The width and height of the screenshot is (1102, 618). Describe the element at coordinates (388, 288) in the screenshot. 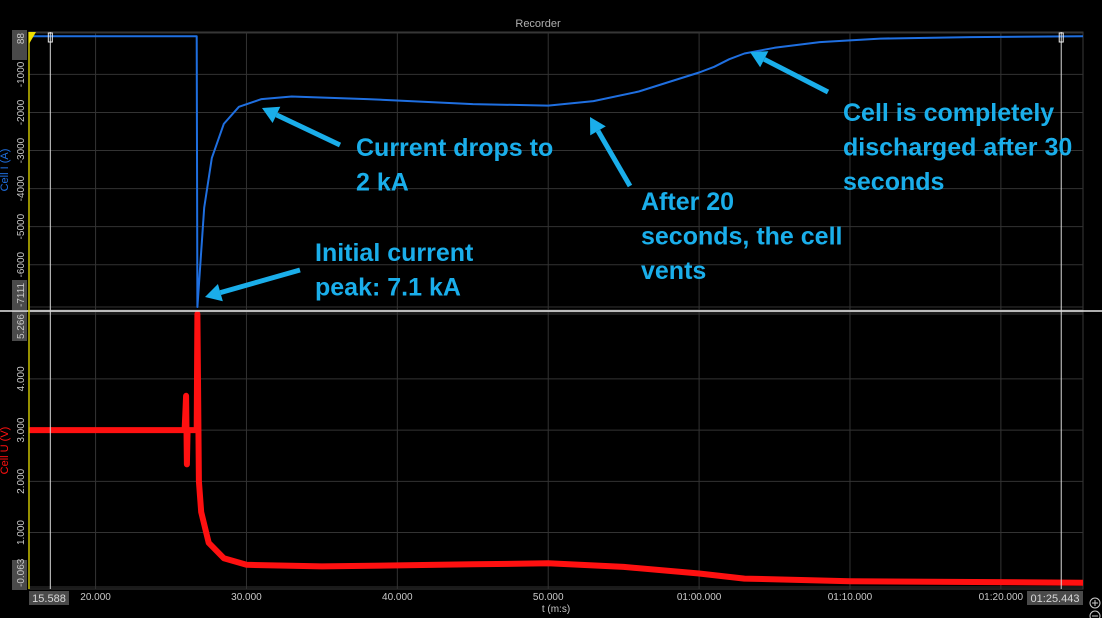

I see `annotation-text: peak: 7.1 kA` at that location.